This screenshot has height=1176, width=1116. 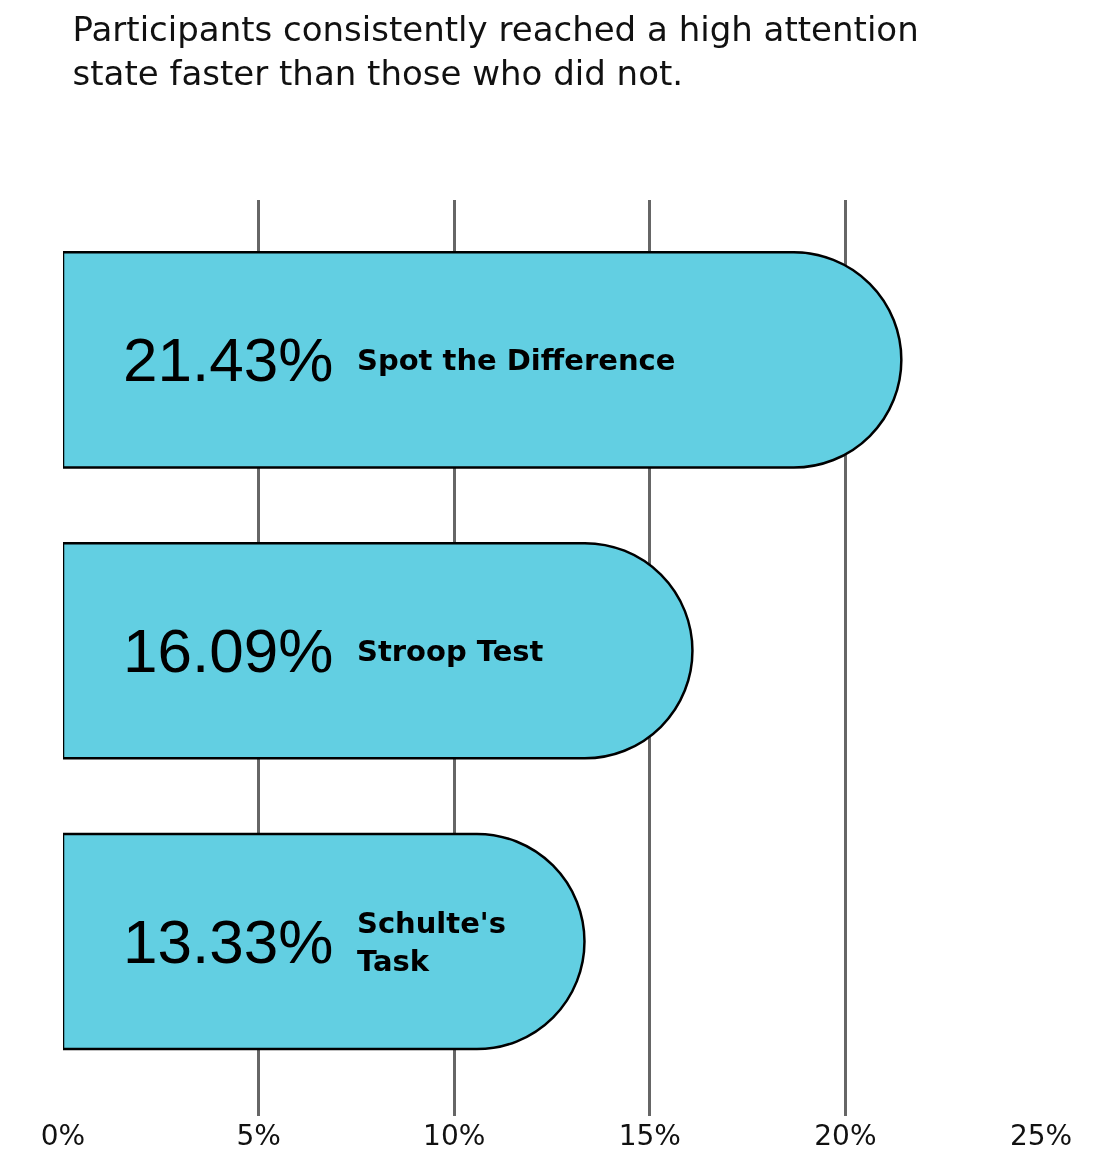 I want to click on y-tick-label: Spot the Difference, so click(x=516, y=360).